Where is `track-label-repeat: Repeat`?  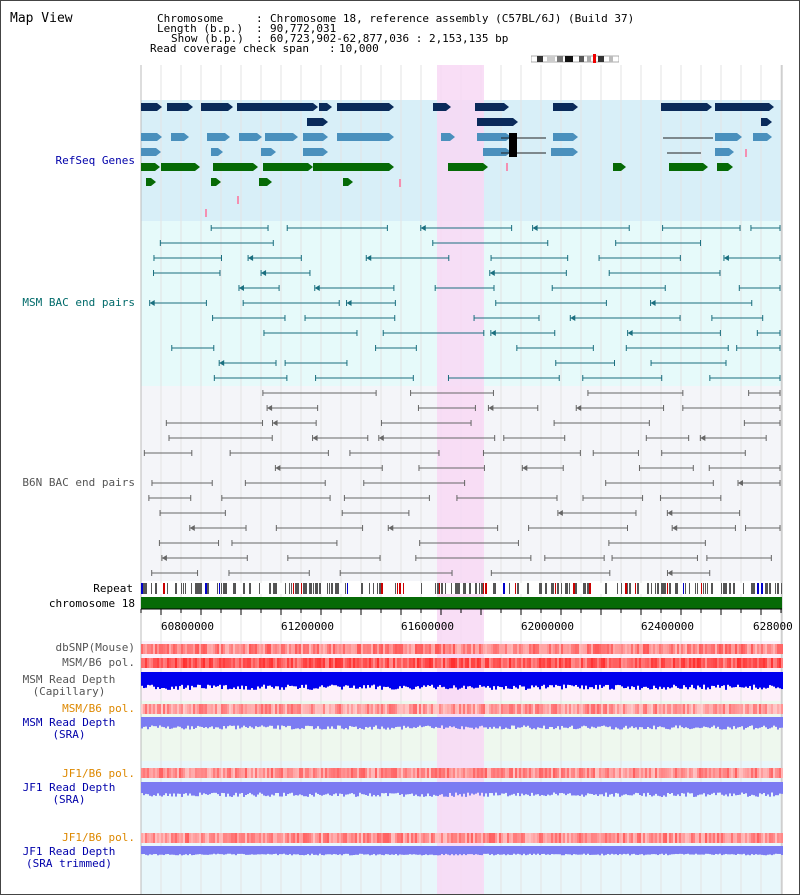 track-label-repeat: Repeat is located at coordinates (113, 588).